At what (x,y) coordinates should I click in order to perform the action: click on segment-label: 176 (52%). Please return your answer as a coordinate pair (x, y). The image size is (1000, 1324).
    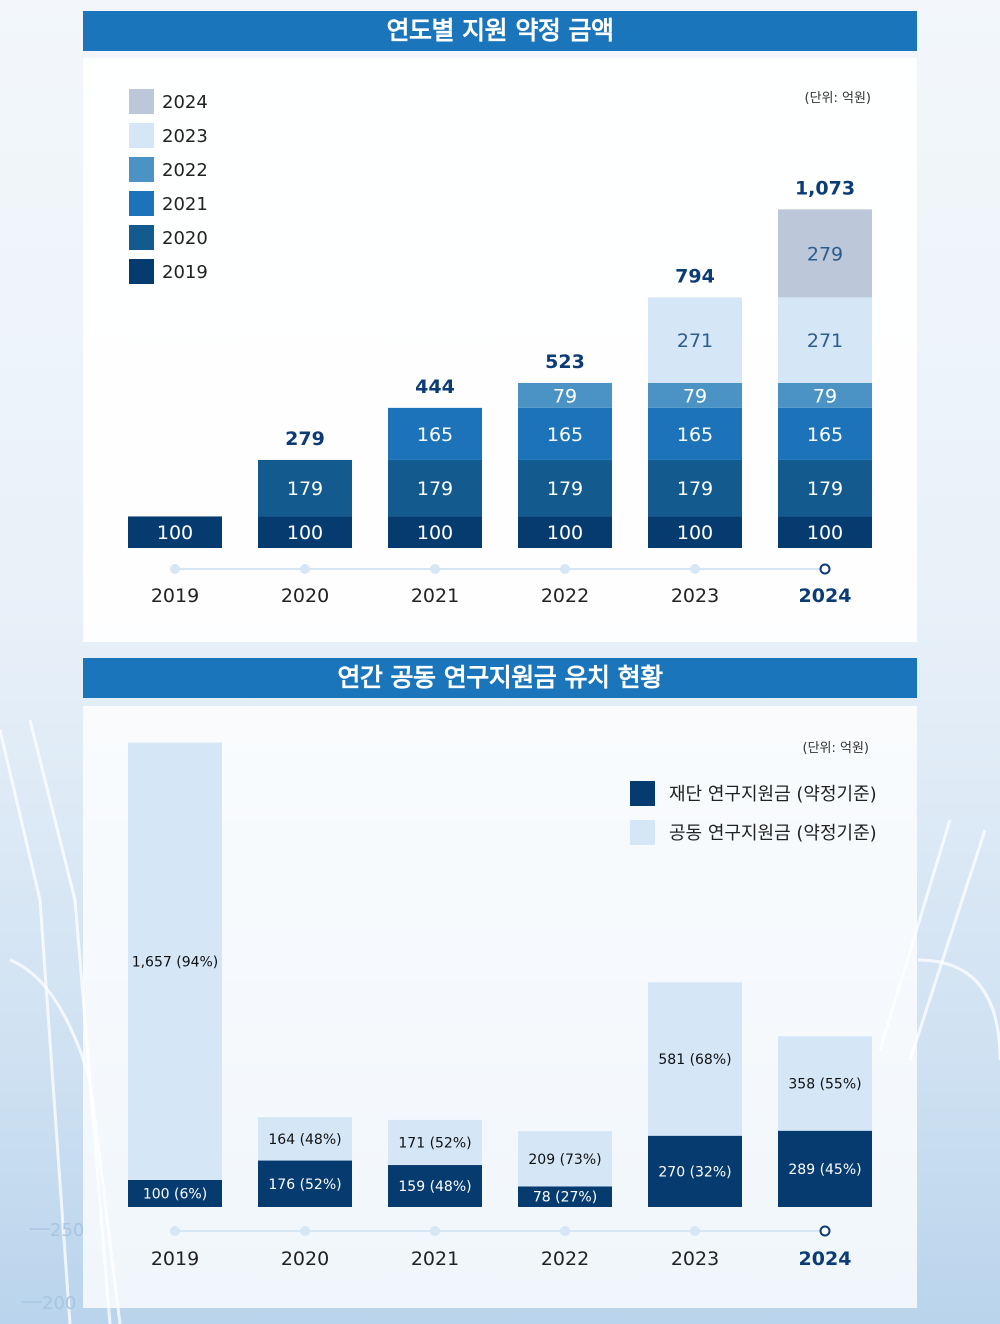
    Looking at the image, I should click on (304, 1185).